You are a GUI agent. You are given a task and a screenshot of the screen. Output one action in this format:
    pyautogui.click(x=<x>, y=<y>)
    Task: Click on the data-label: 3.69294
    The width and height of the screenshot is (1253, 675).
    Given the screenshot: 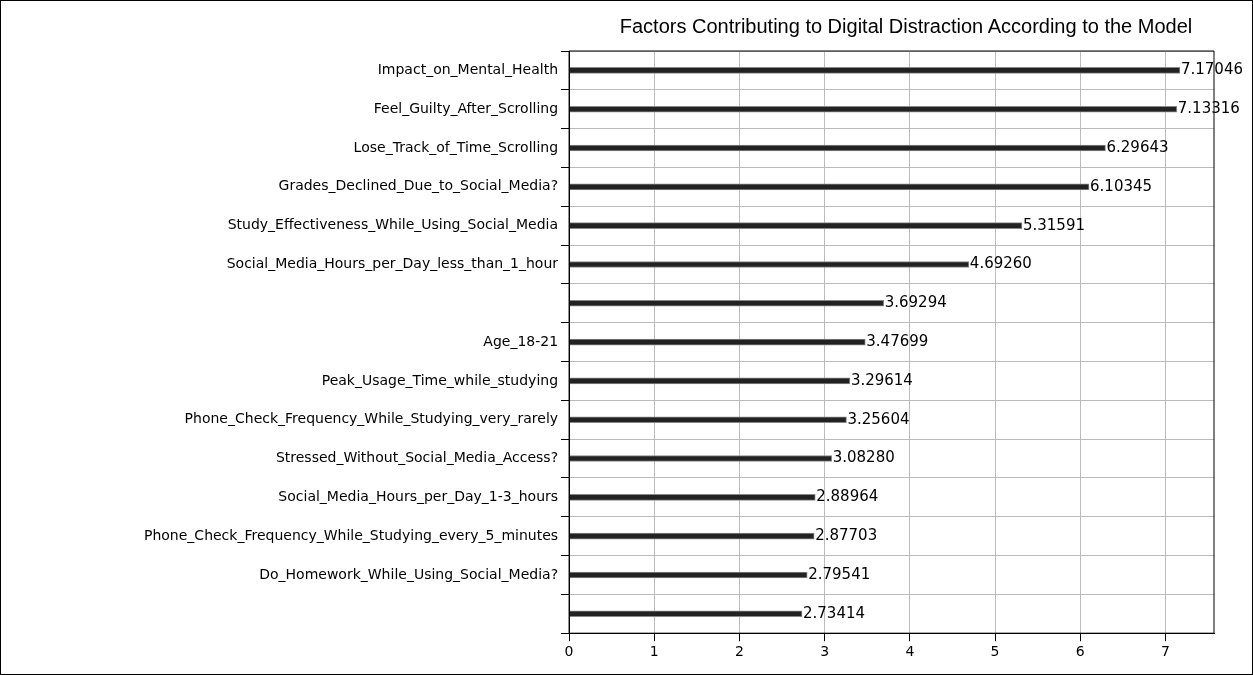 What is the action you would take?
    pyautogui.click(x=915, y=302)
    